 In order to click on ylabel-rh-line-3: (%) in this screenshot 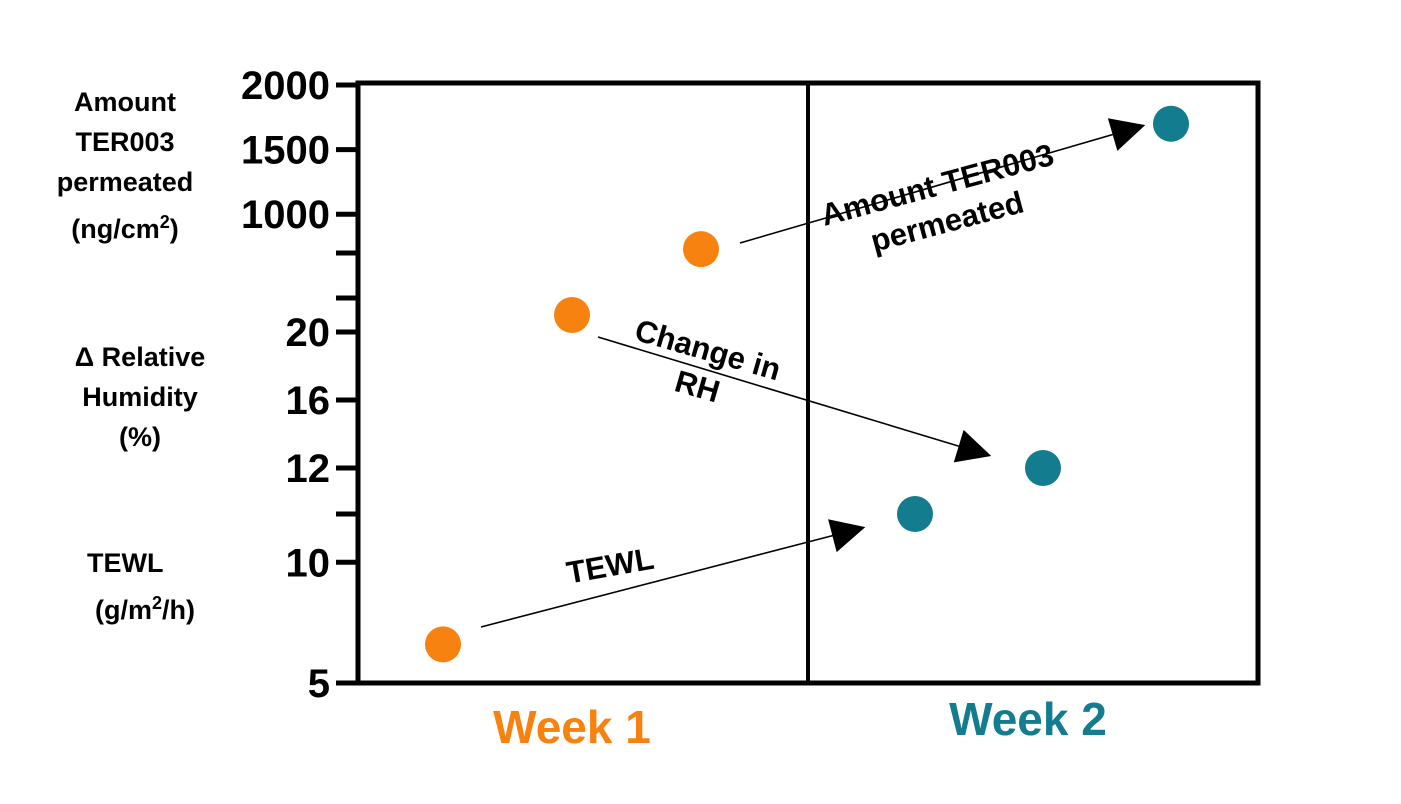, I will do `click(140, 437)`.